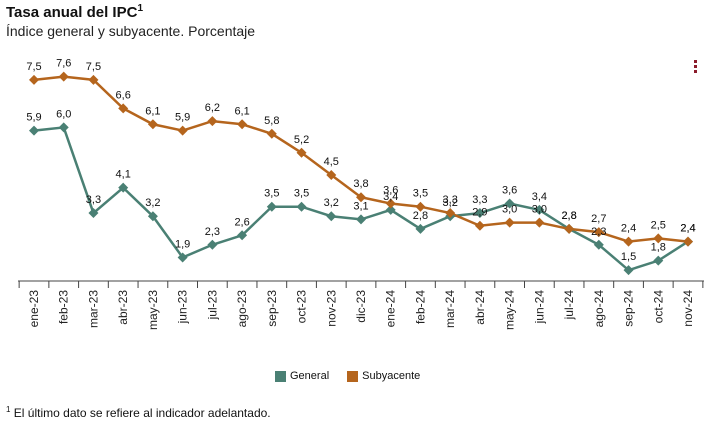  Describe the element at coordinates (360, 206) in the screenshot. I see `data-label-general: 3,1` at that location.